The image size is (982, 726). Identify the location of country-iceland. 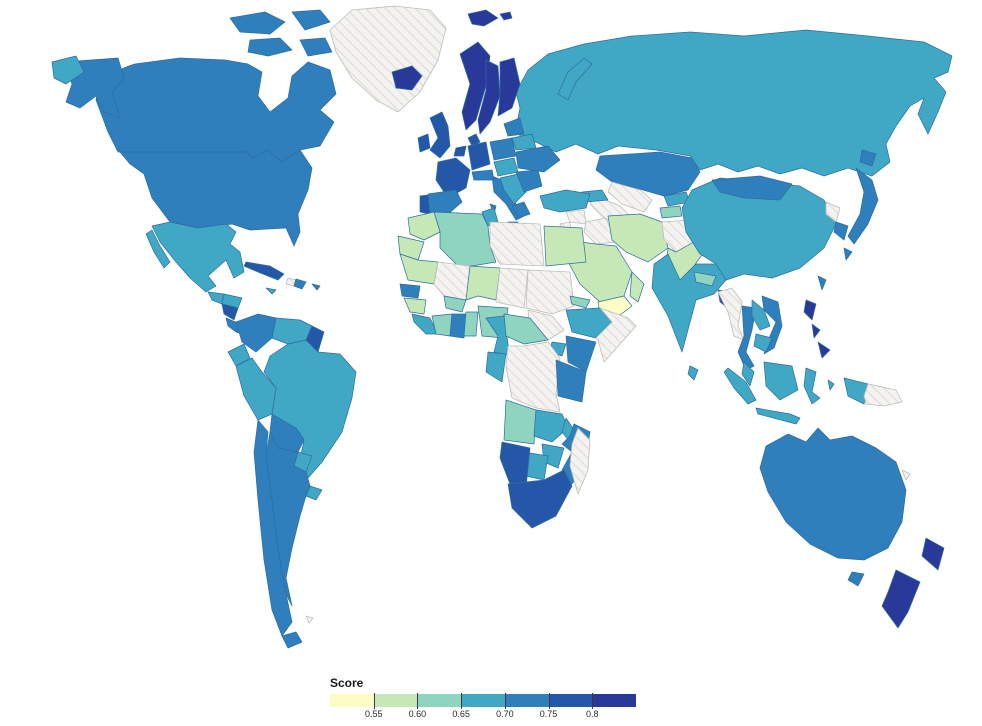
(407, 78).